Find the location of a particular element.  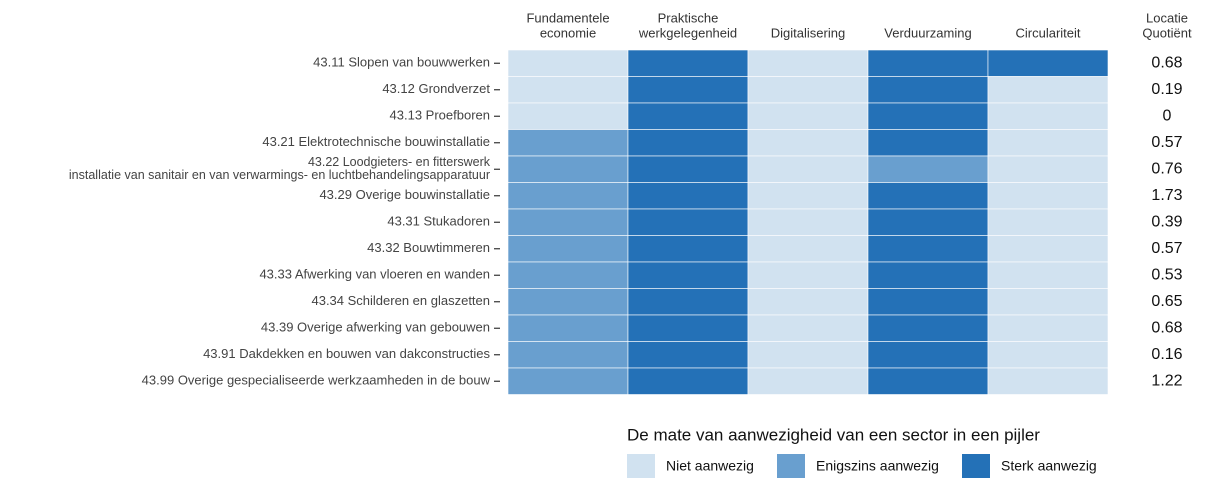

row-label: 43.22 Loodgieters- en fitterswerk is located at coordinates (399, 162).